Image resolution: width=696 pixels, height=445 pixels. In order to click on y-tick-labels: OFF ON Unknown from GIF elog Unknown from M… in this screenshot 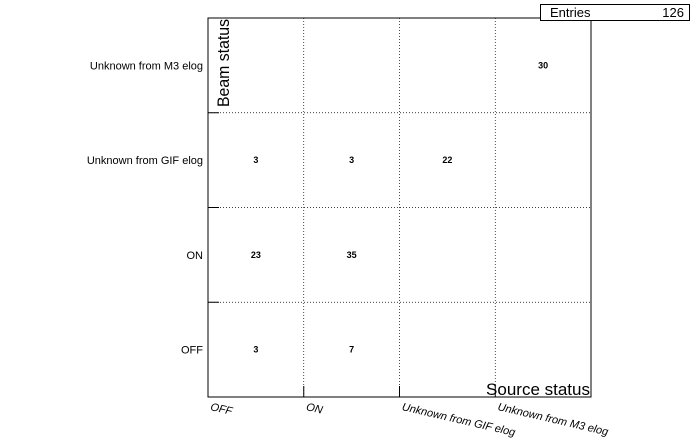, I will do `click(145, 208)`.